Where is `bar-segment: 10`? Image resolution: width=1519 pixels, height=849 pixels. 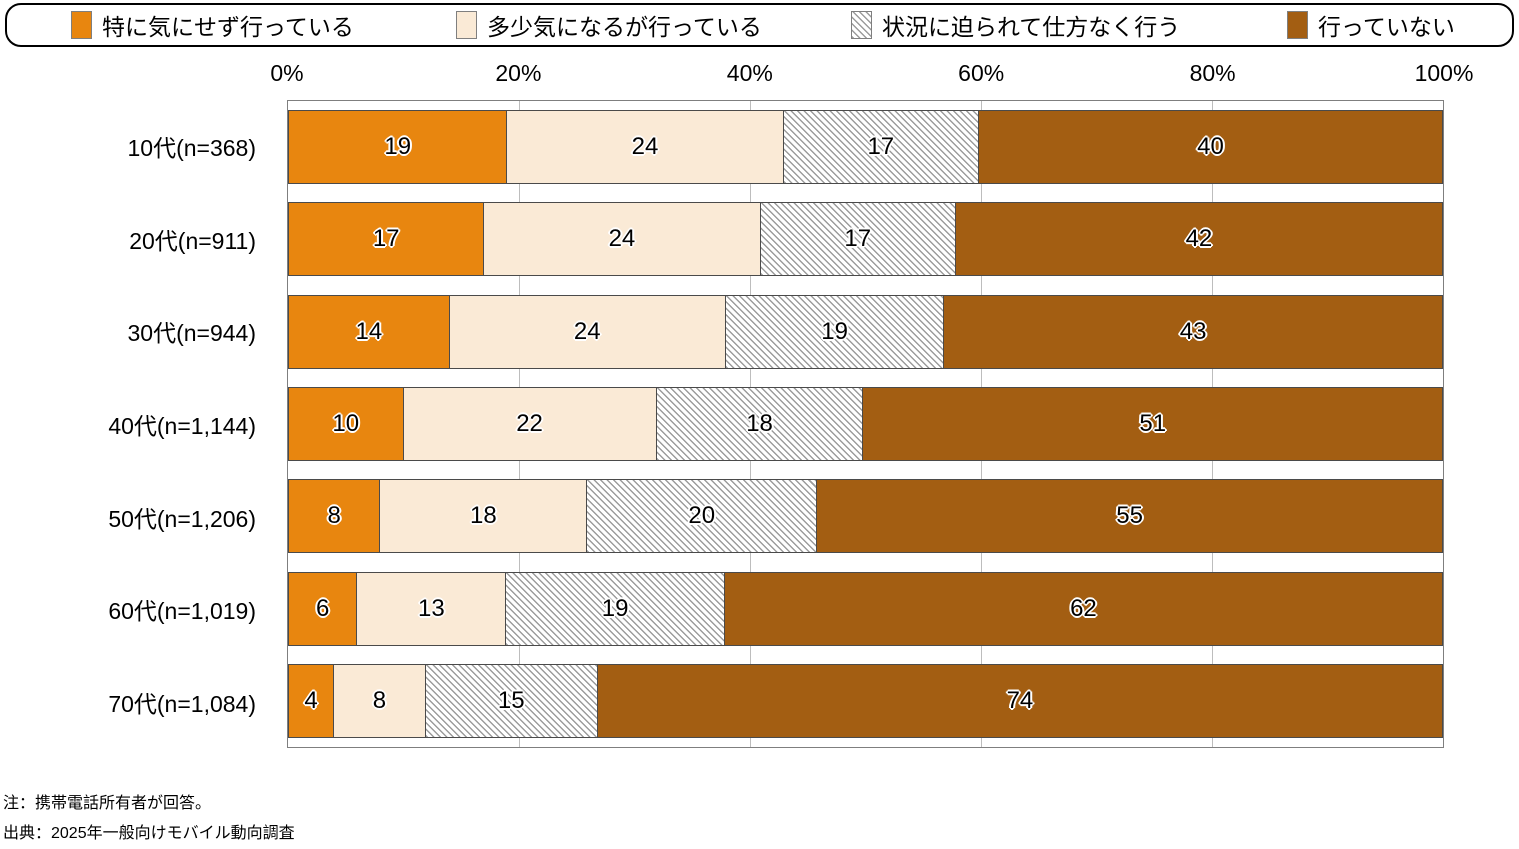
bar-segment: 10 is located at coordinates (346, 423).